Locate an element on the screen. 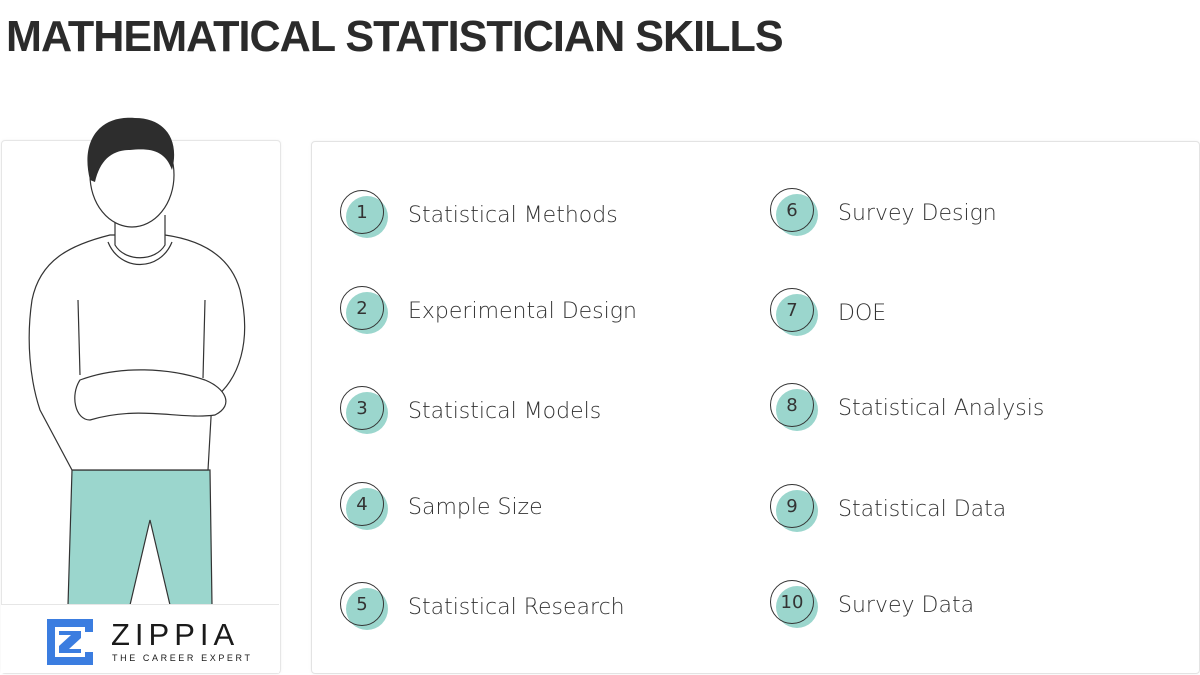 This screenshot has width=1200, height=675. skill-number: 5 is located at coordinates (362, 604).